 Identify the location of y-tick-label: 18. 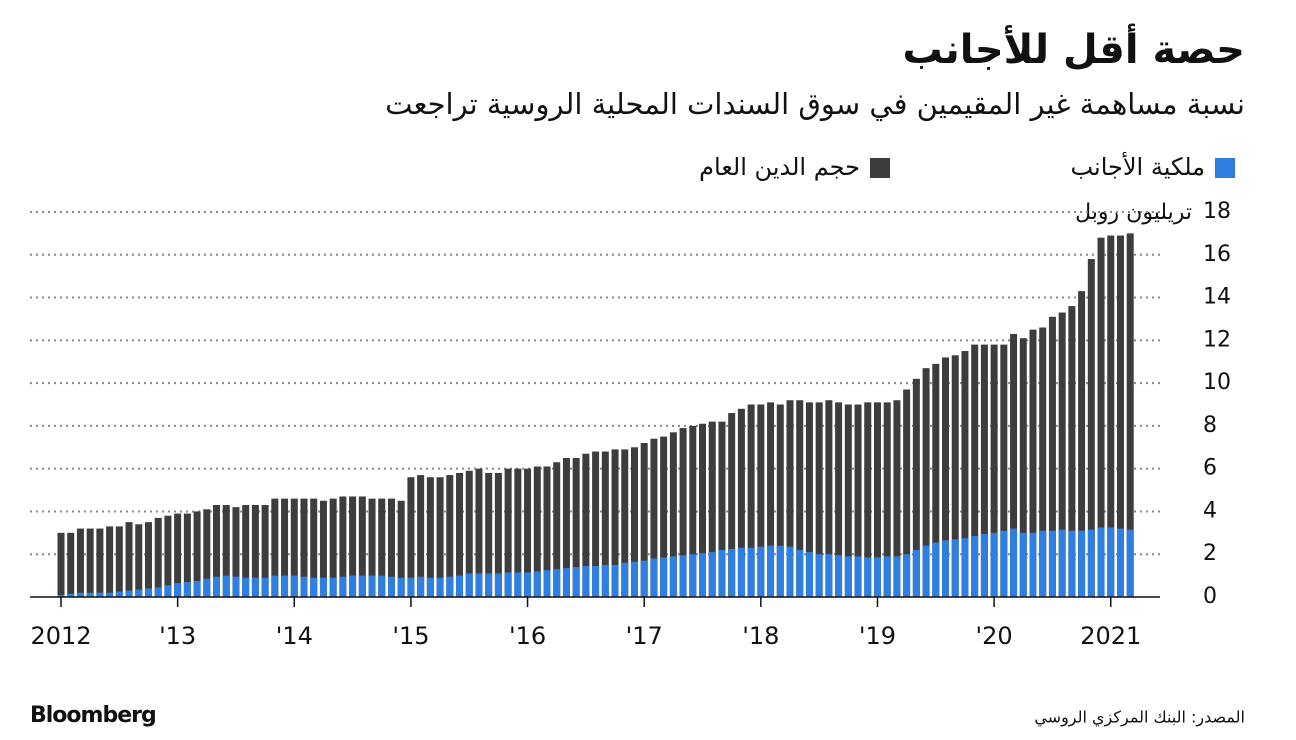
(1217, 211).